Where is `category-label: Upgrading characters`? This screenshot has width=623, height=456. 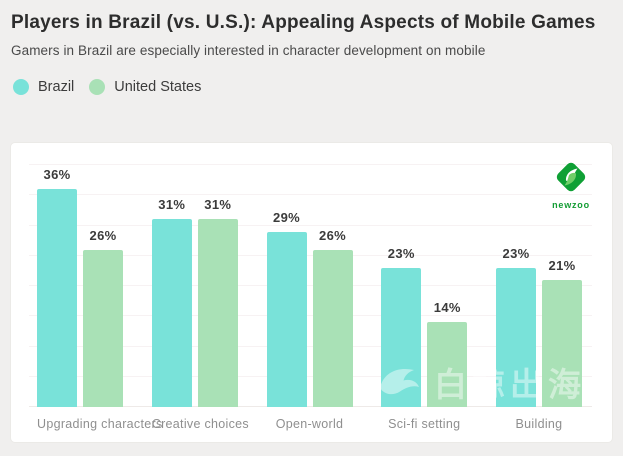 category-label: Upgrading characters is located at coordinates (100, 424).